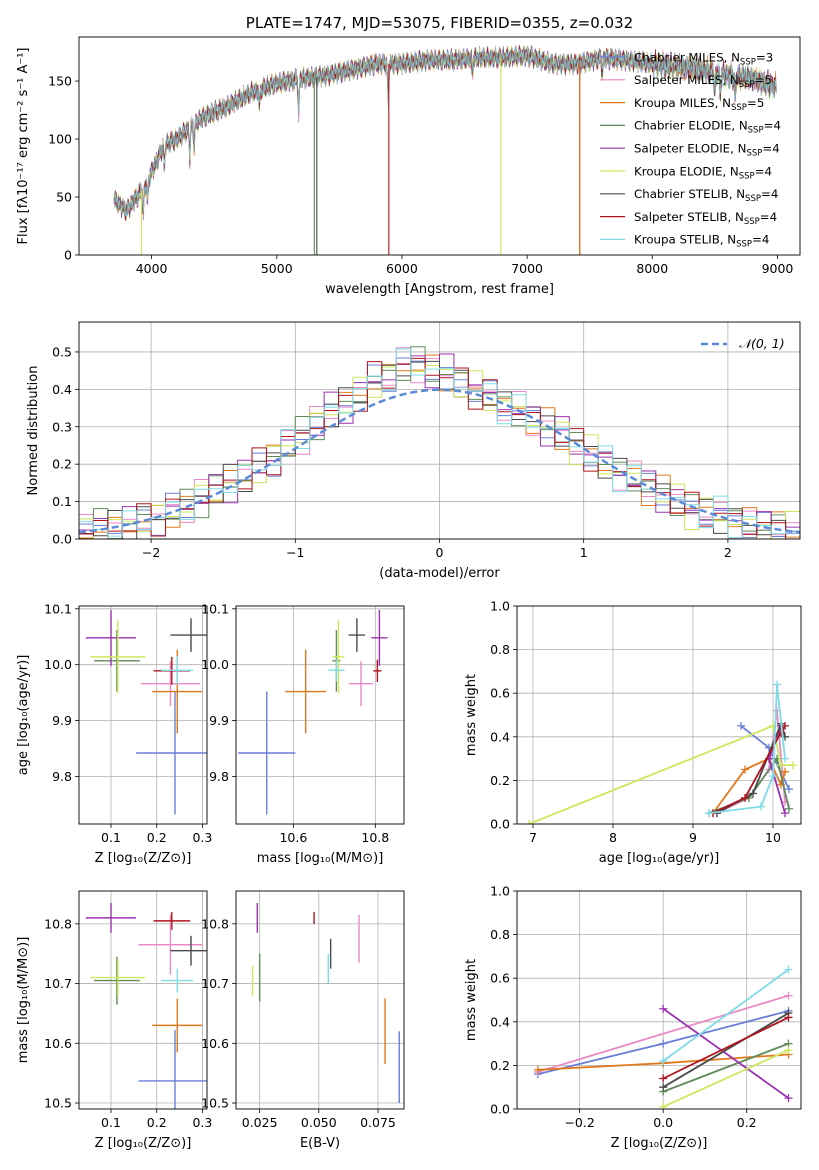 Image resolution: width=819 pixels, height=1170 pixels. Describe the element at coordinates (64, 197) in the screenshot. I see `y-tick-label: 50` at that location.